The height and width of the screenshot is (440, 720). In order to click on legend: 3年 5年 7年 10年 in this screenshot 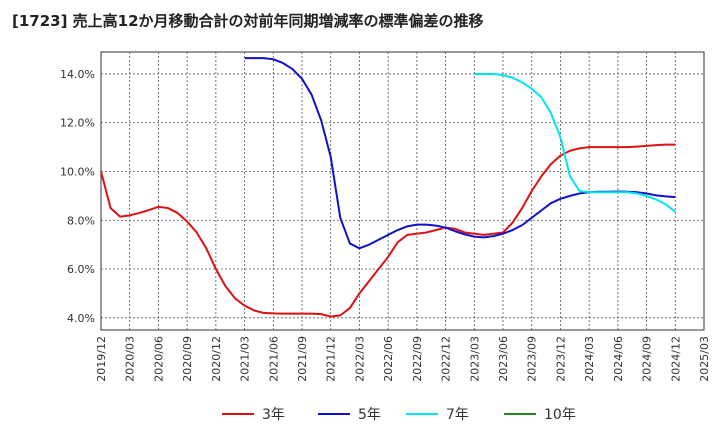, I will do `click(399, 415)`.